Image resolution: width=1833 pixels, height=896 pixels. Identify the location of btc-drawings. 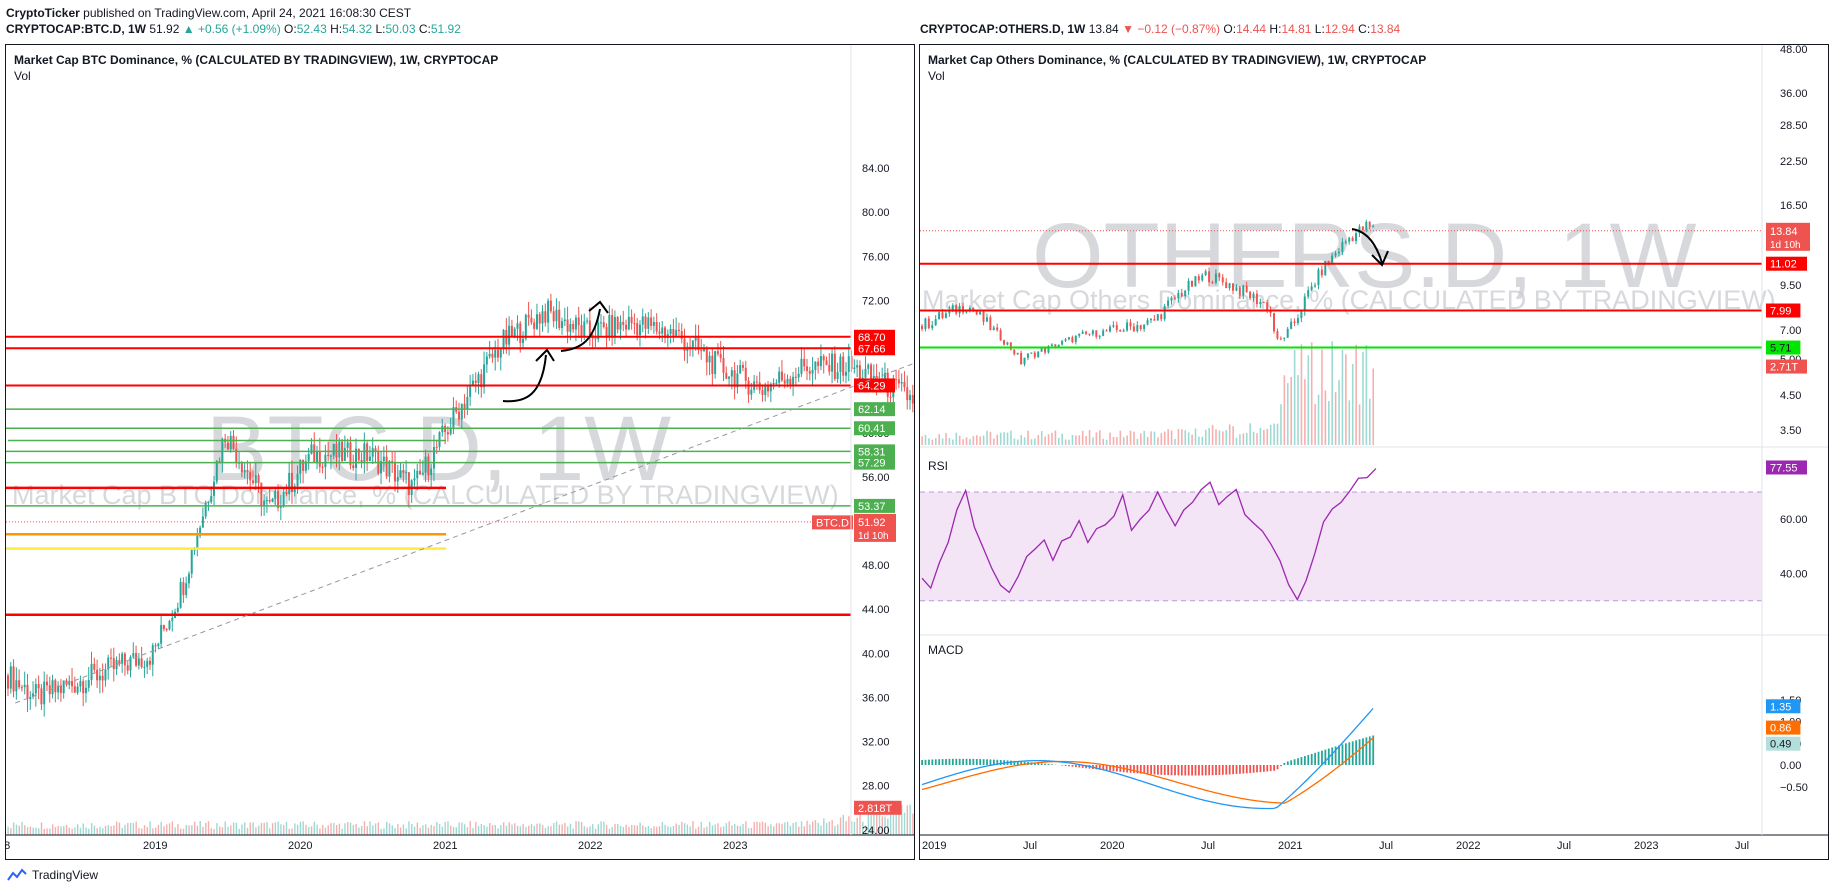
(555, 351).